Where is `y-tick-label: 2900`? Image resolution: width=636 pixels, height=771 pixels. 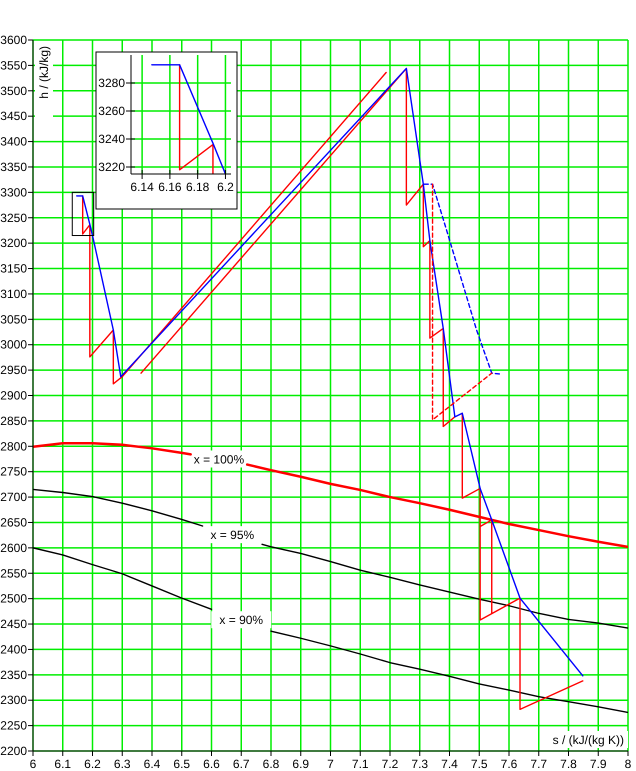
y-tick-label: 2900 is located at coordinates (14, 395).